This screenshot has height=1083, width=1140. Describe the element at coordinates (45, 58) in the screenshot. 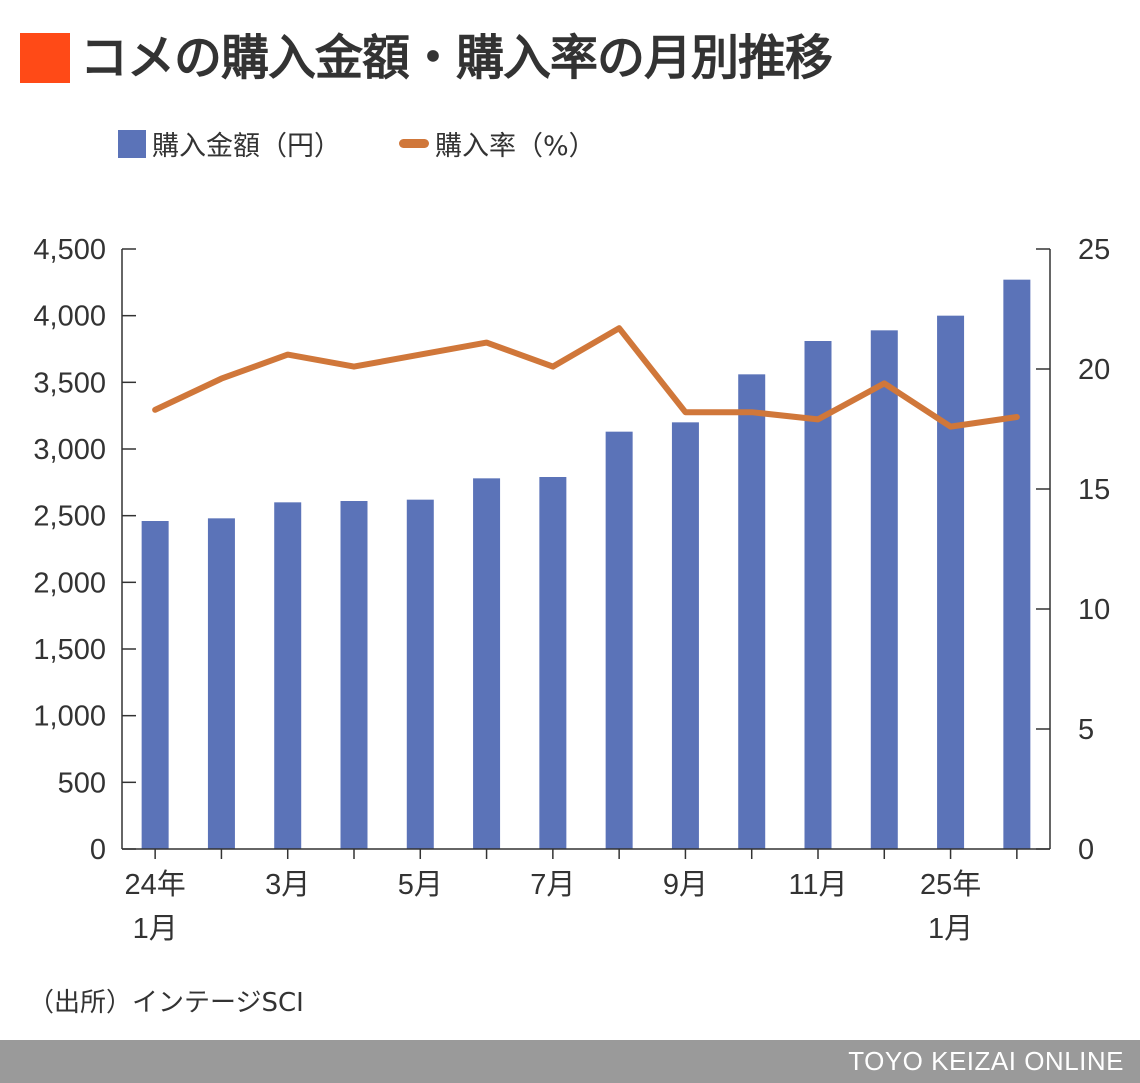

I see `title-marker` at that location.